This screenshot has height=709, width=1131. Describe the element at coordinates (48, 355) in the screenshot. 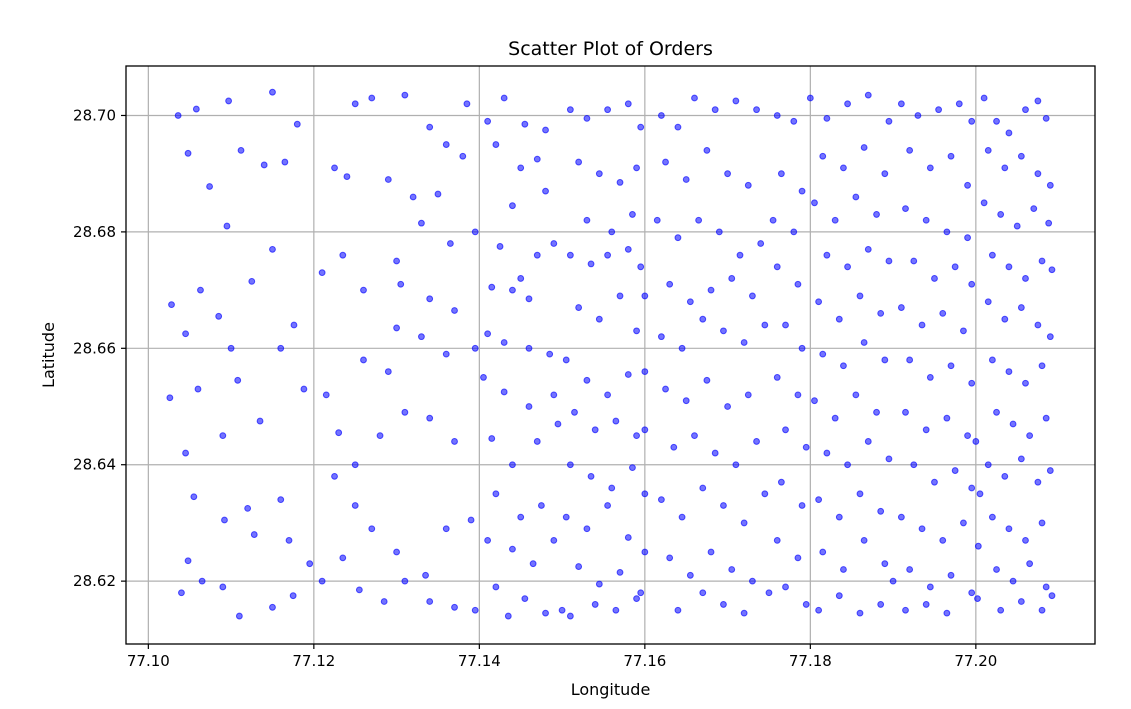

I see `y-axis-label: Latitude` at that location.